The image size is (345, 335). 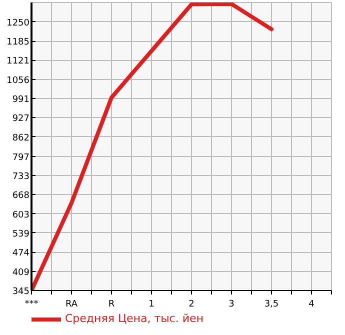 I want to click on x-tick-label: R, so click(x=111, y=305).